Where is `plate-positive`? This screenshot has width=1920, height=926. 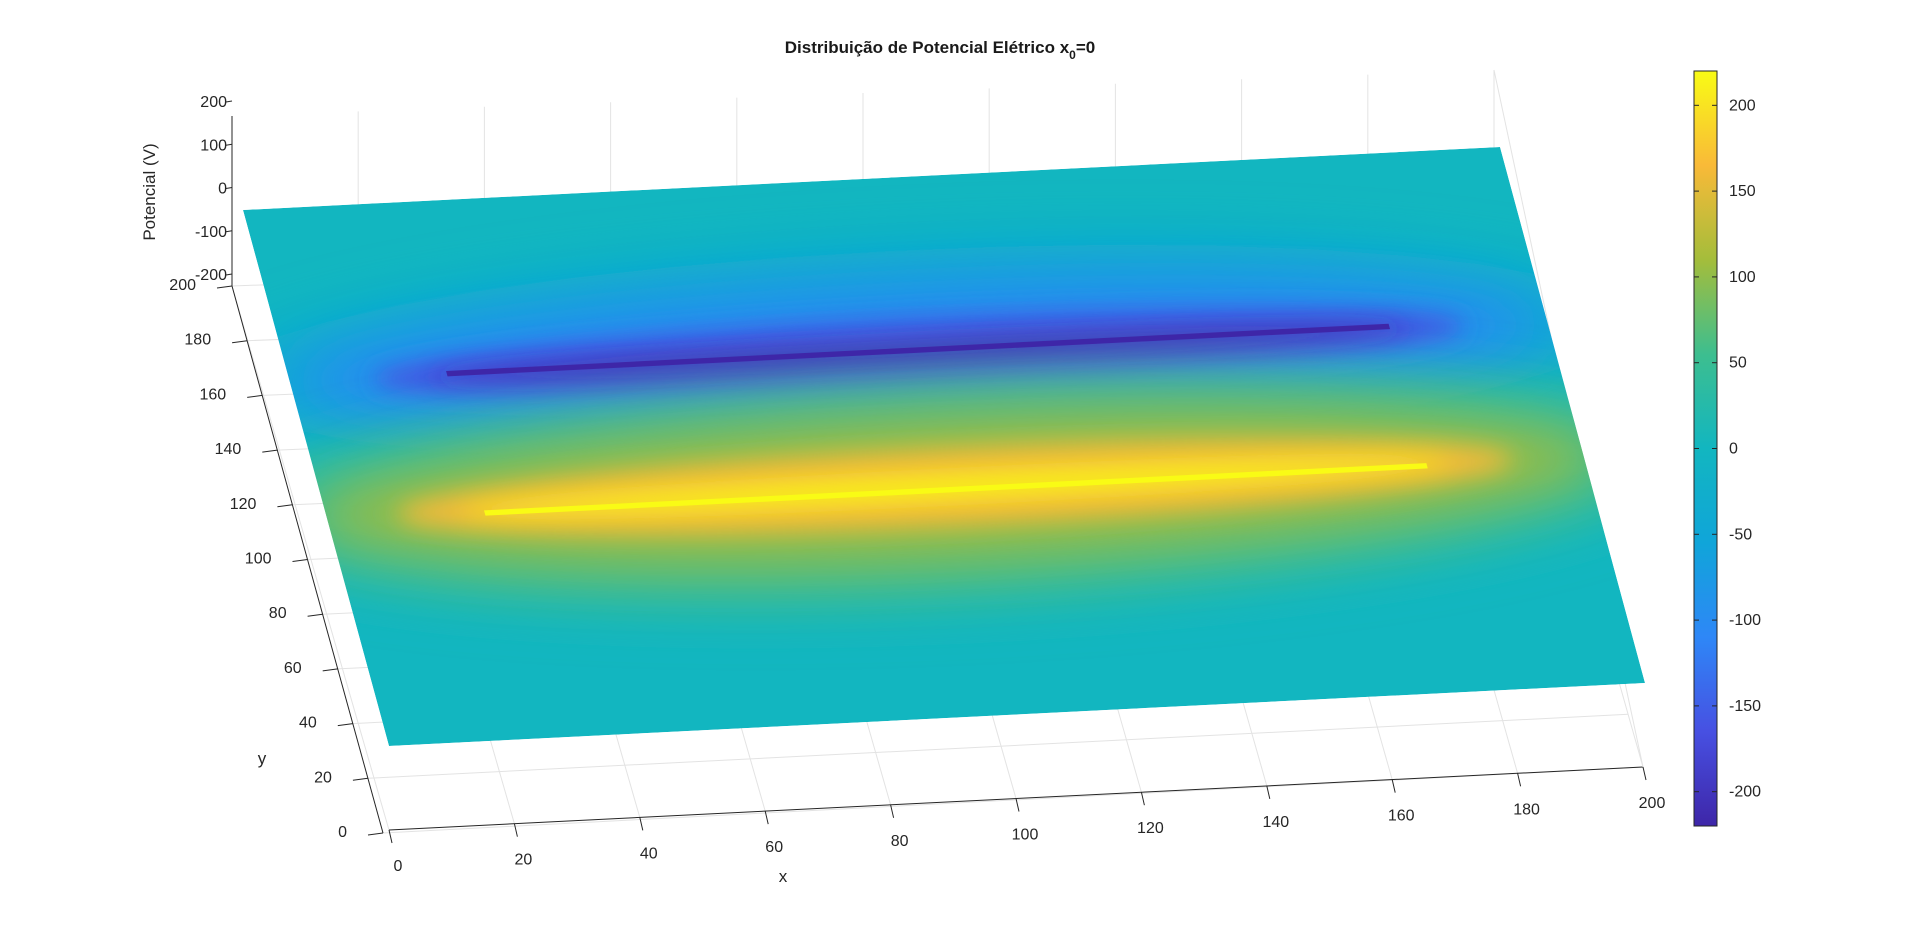
plate-positive is located at coordinates (956, 489).